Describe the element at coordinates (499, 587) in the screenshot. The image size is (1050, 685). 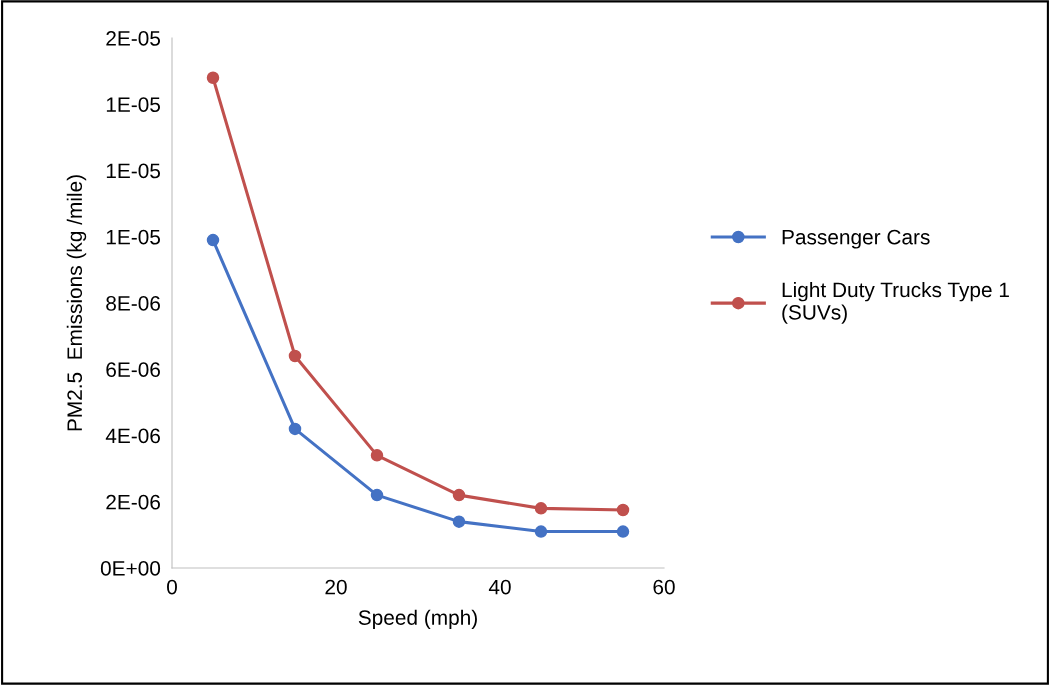
I see `x-tick-label: 40` at that location.